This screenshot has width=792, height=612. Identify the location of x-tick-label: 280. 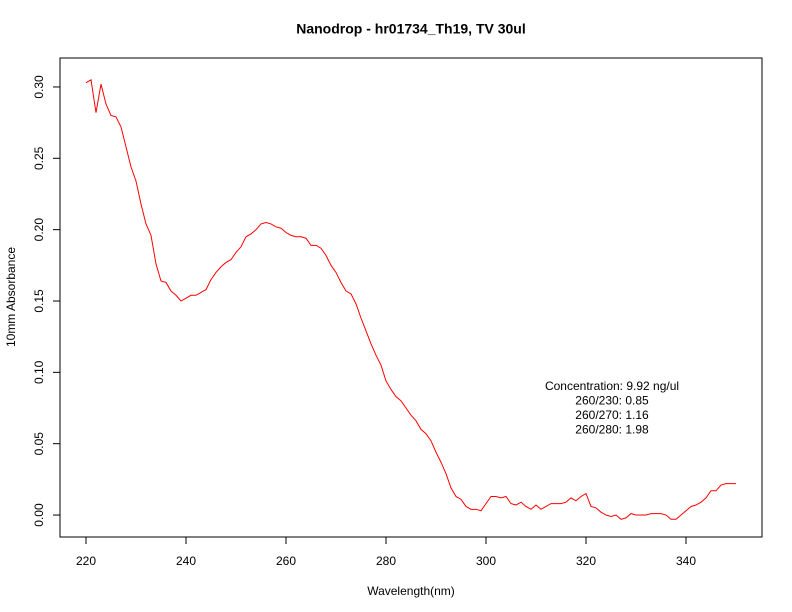
(386, 561).